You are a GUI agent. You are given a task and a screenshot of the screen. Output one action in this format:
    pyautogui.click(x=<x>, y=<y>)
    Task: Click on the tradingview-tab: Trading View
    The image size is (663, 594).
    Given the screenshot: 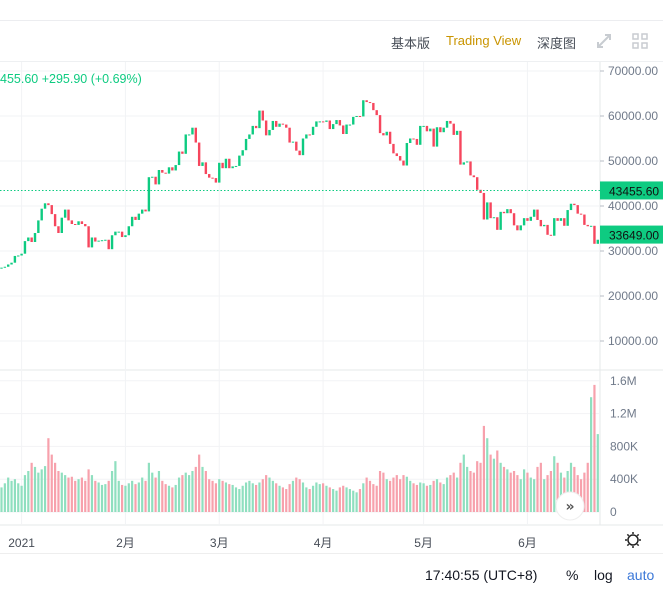 What is the action you would take?
    pyautogui.click(x=484, y=40)
    